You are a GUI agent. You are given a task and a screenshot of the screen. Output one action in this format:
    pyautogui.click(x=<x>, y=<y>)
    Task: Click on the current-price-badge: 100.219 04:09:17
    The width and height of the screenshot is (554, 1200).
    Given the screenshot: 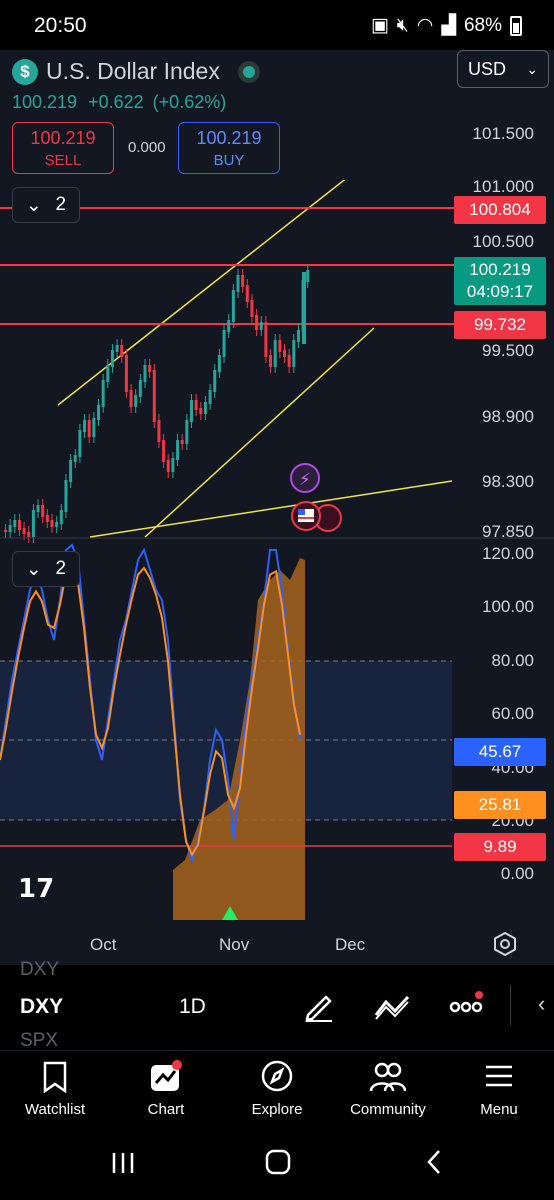 What is the action you would take?
    pyautogui.click(x=500, y=281)
    